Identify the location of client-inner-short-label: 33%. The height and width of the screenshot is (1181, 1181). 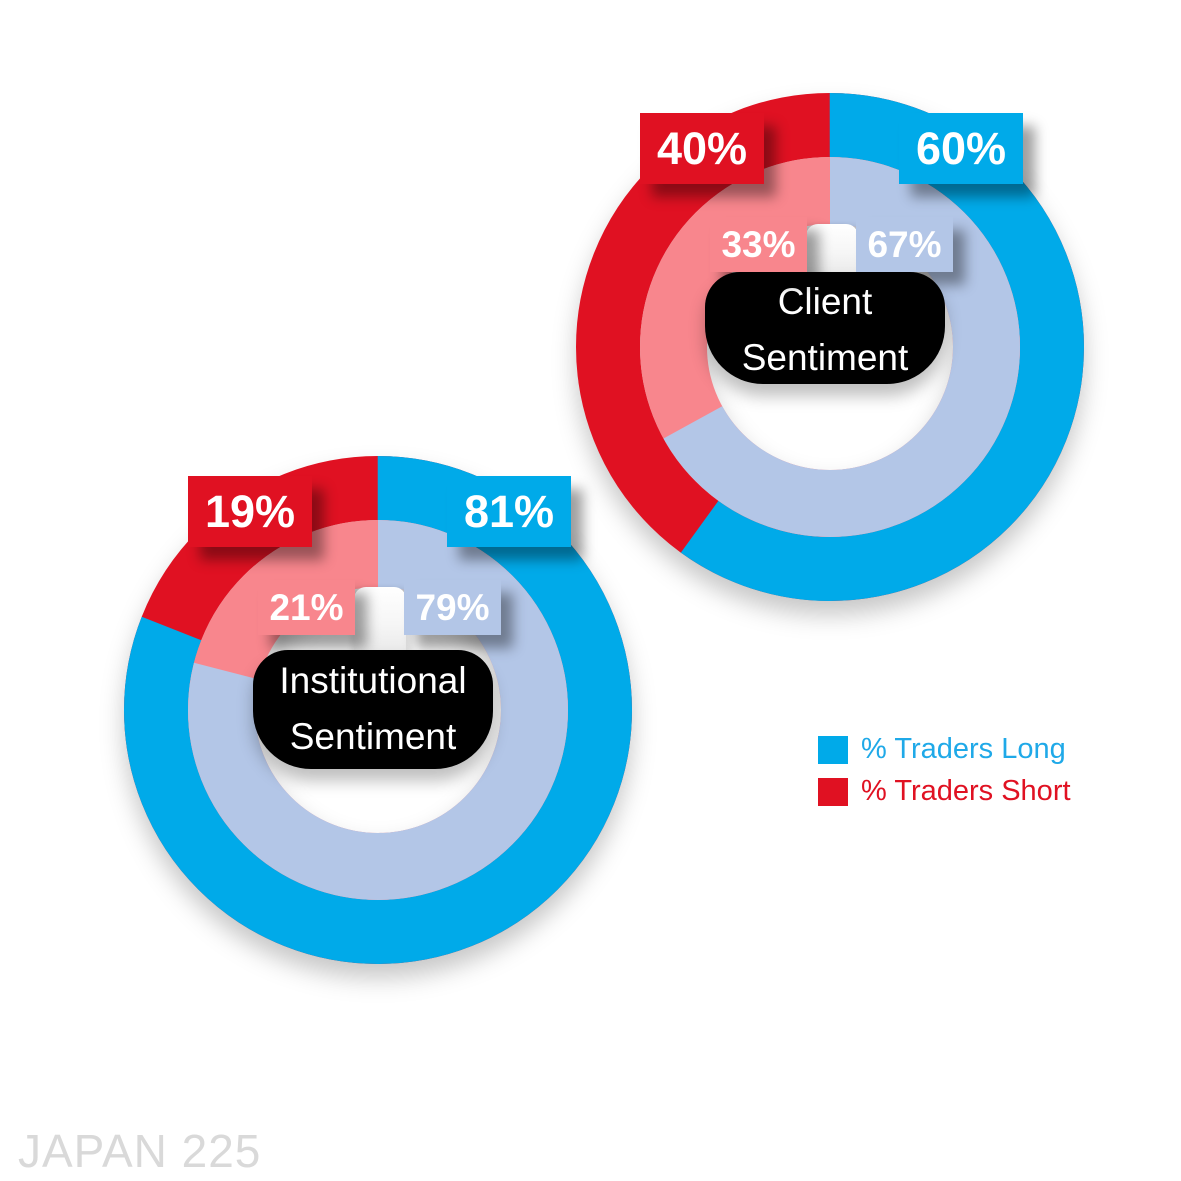
(758, 244).